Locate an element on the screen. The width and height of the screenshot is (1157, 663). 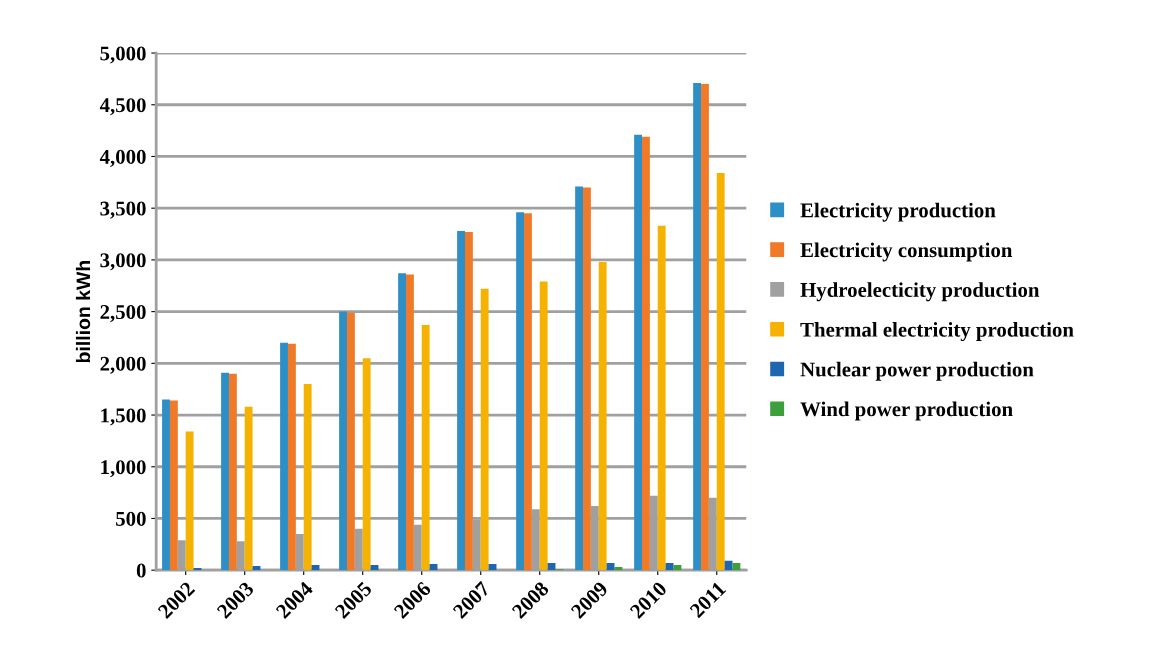
y-tick-label: 0 is located at coordinates (141, 570).